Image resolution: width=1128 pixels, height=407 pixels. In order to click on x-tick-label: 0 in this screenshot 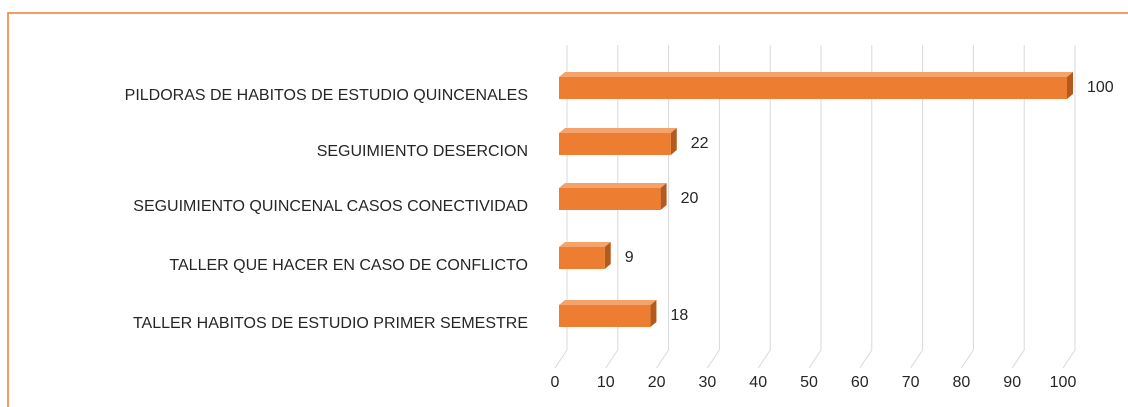, I will do `click(555, 382)`.